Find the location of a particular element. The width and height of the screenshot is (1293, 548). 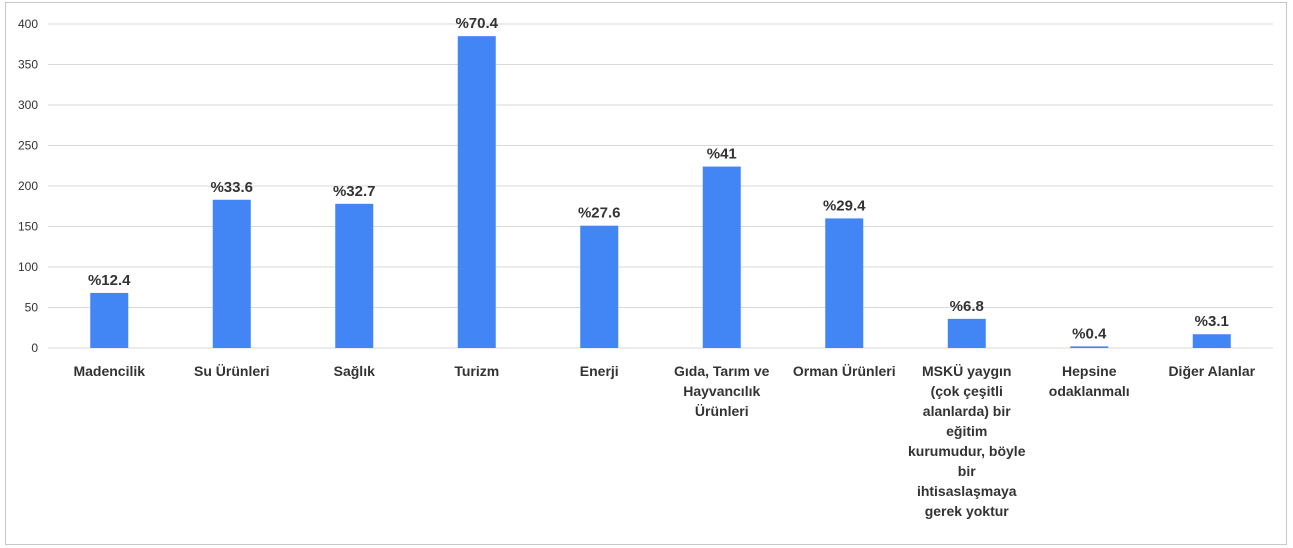

data-label: %41 is located at coordinates (722, 154).